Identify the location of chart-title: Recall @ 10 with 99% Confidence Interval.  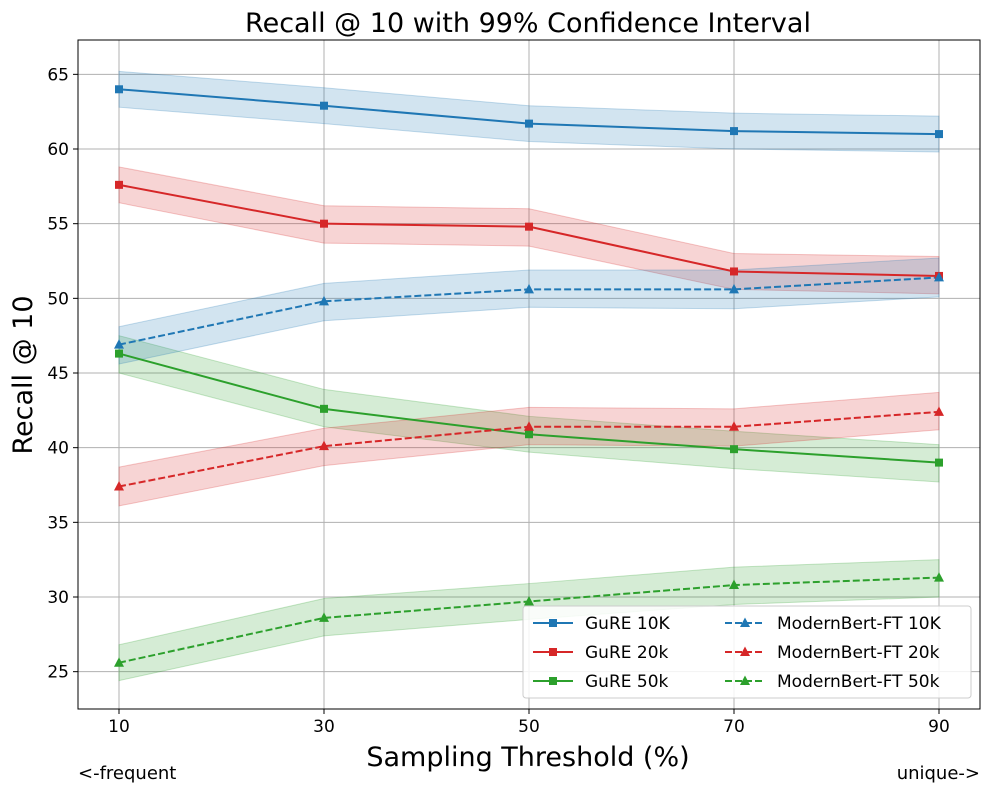
(528, 23).